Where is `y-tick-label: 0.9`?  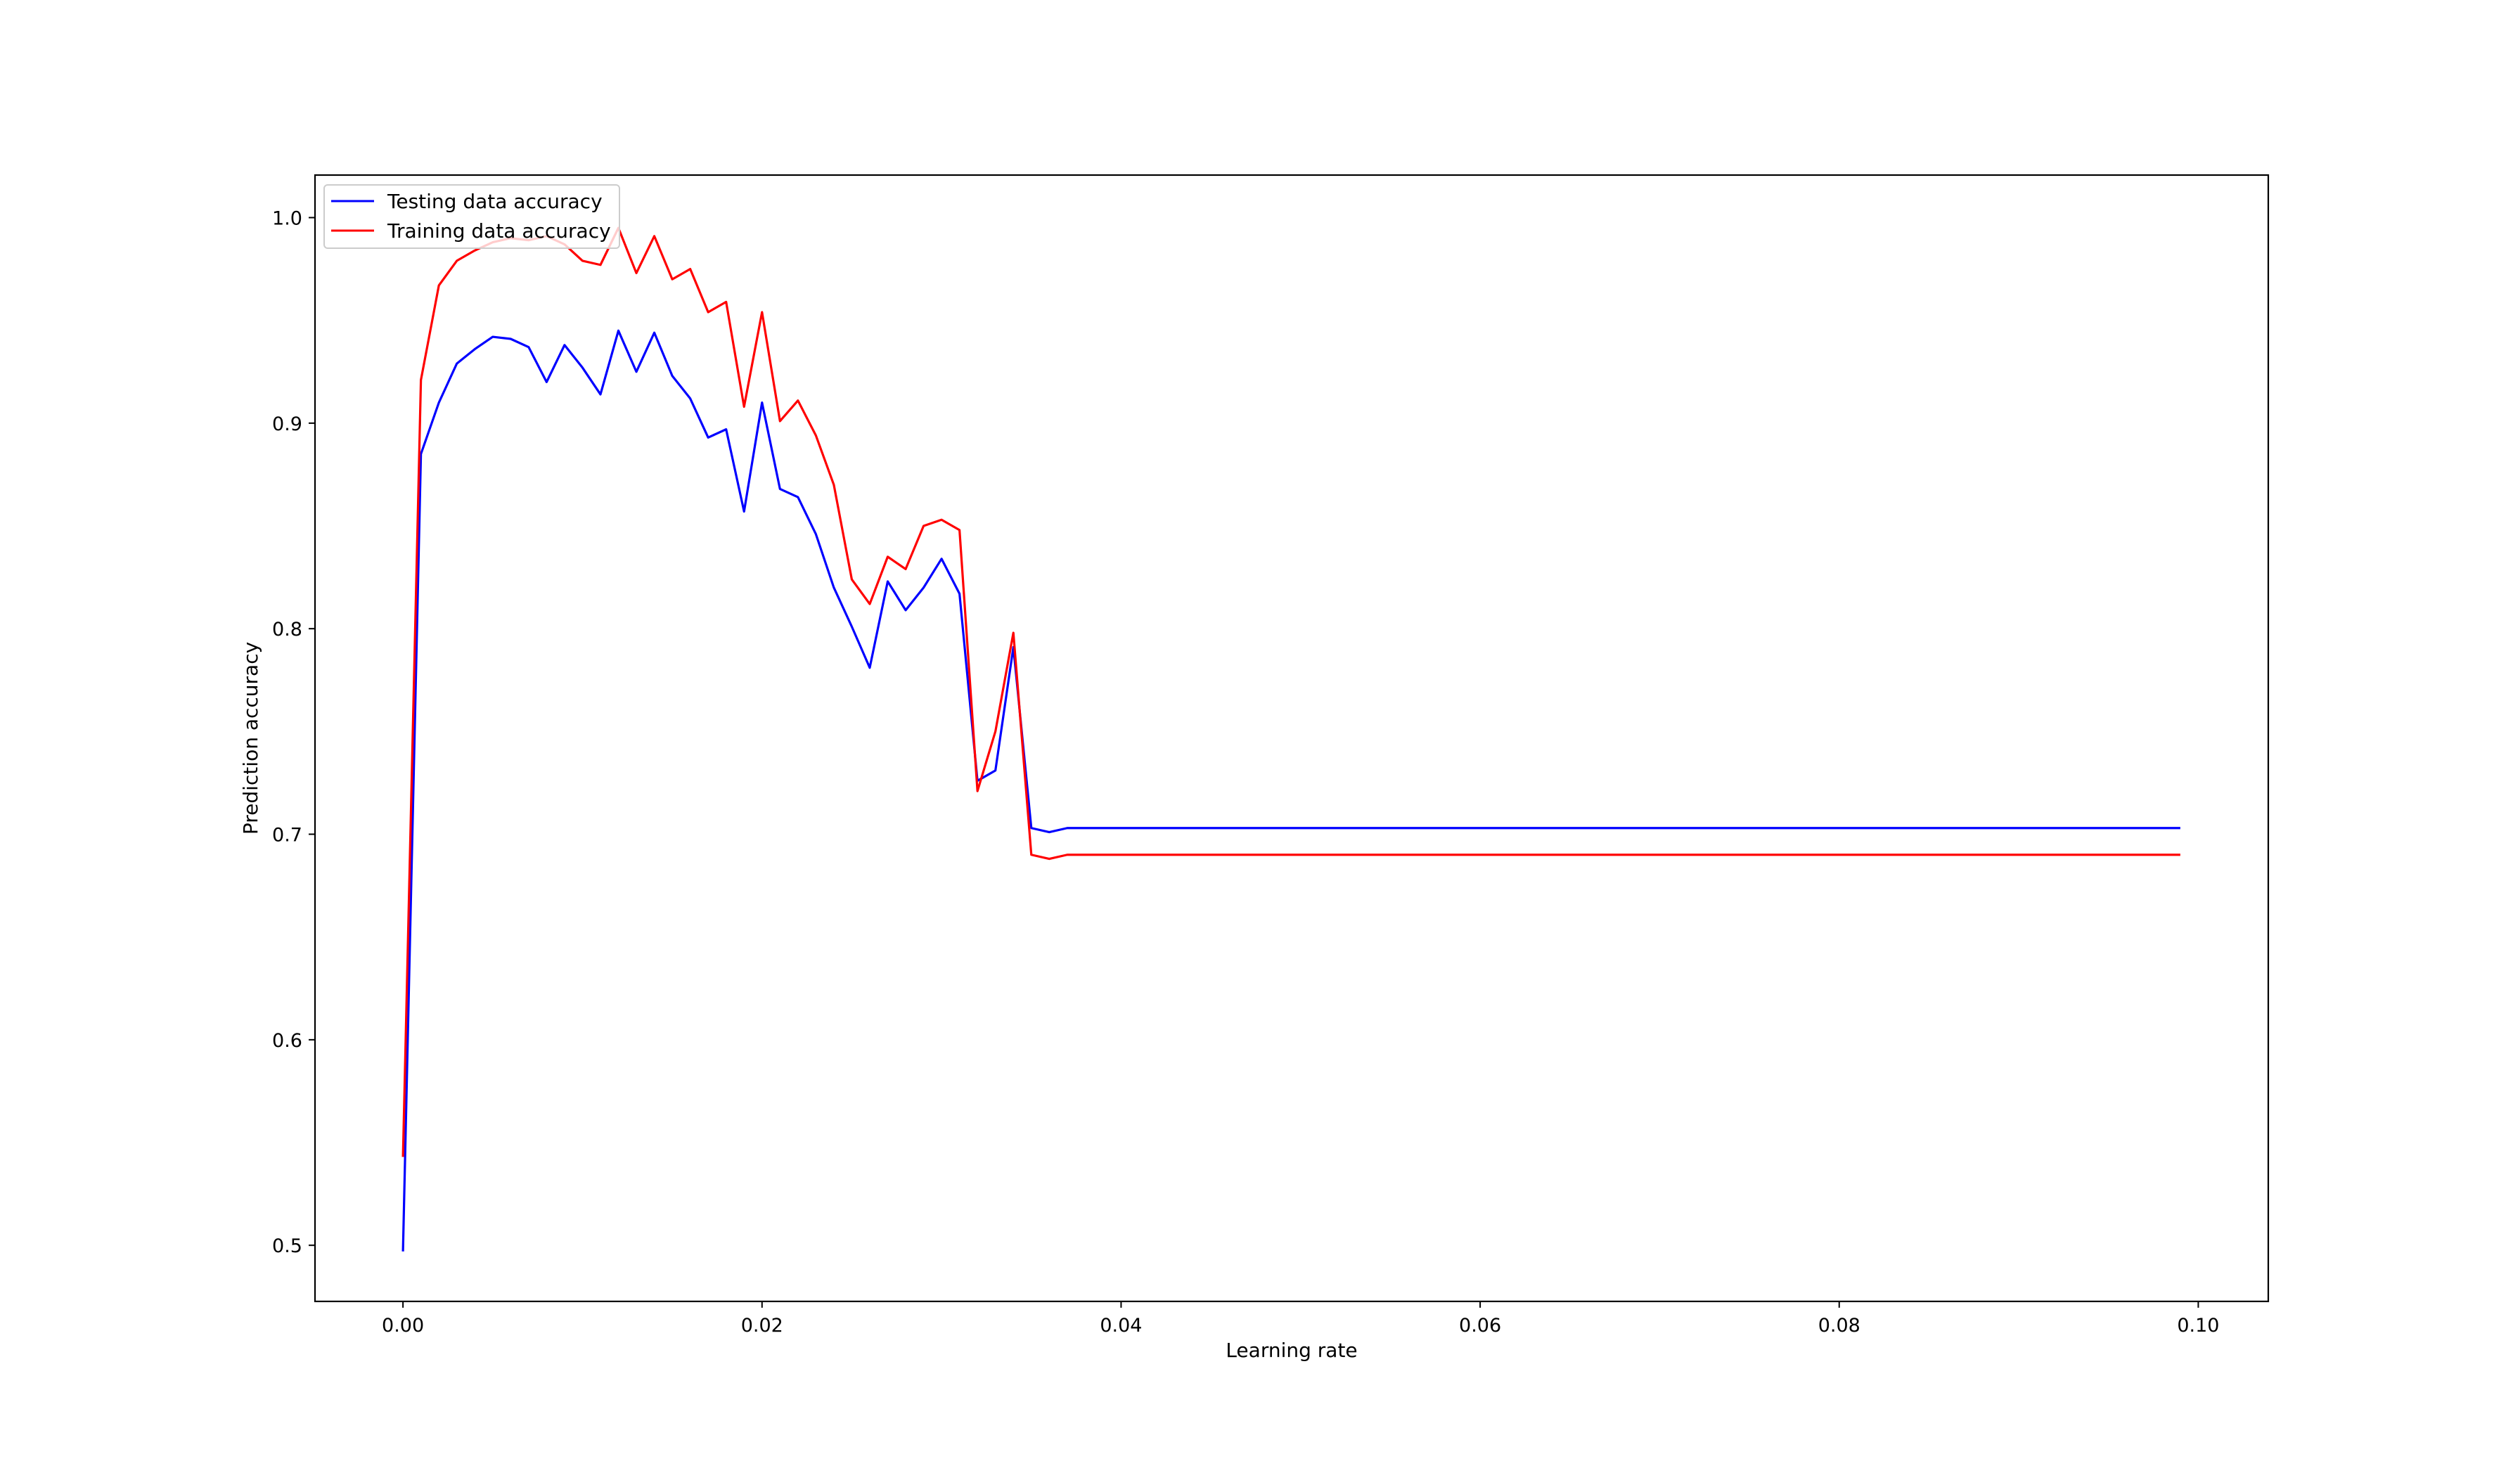 y-tick-label: 0.9 is located at coordinates (287, 424).